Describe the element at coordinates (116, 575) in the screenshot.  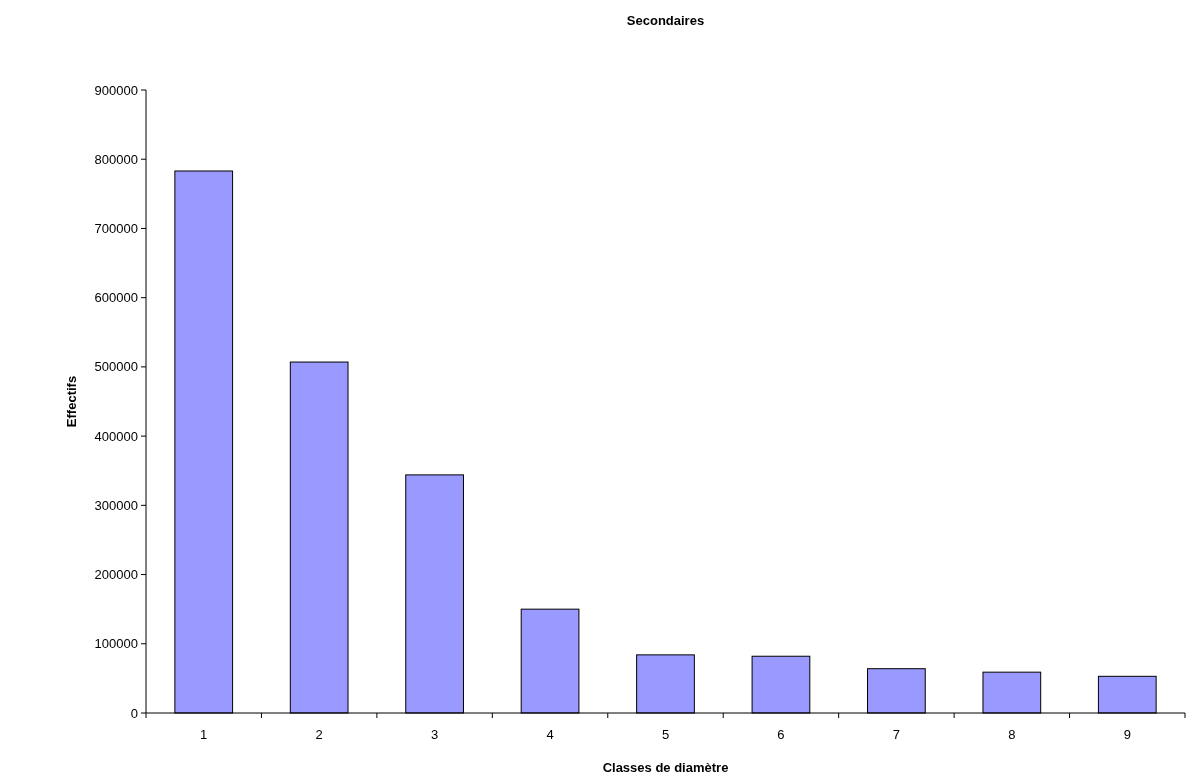
I see `y-tick-label: 200000` at that location.